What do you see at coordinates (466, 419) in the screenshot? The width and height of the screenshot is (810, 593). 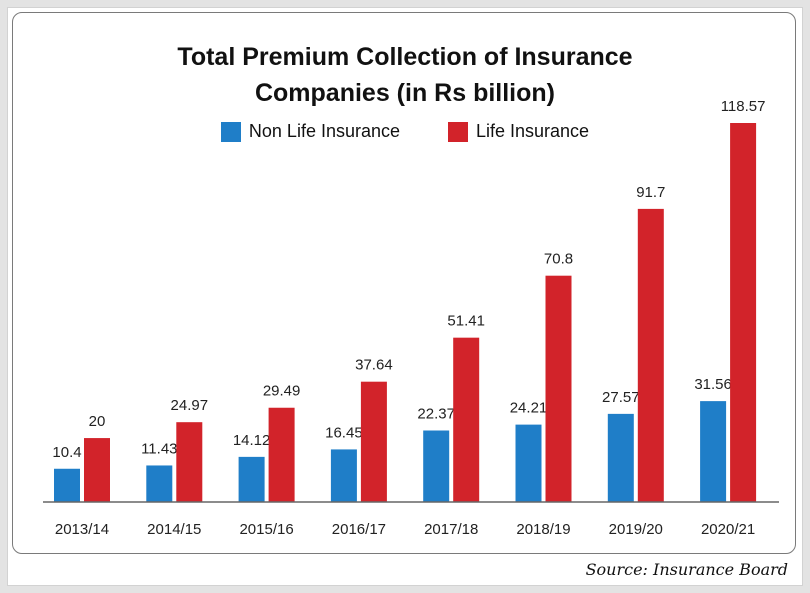 I see `bar-life-2017/18` at bounding box center [466, 419].